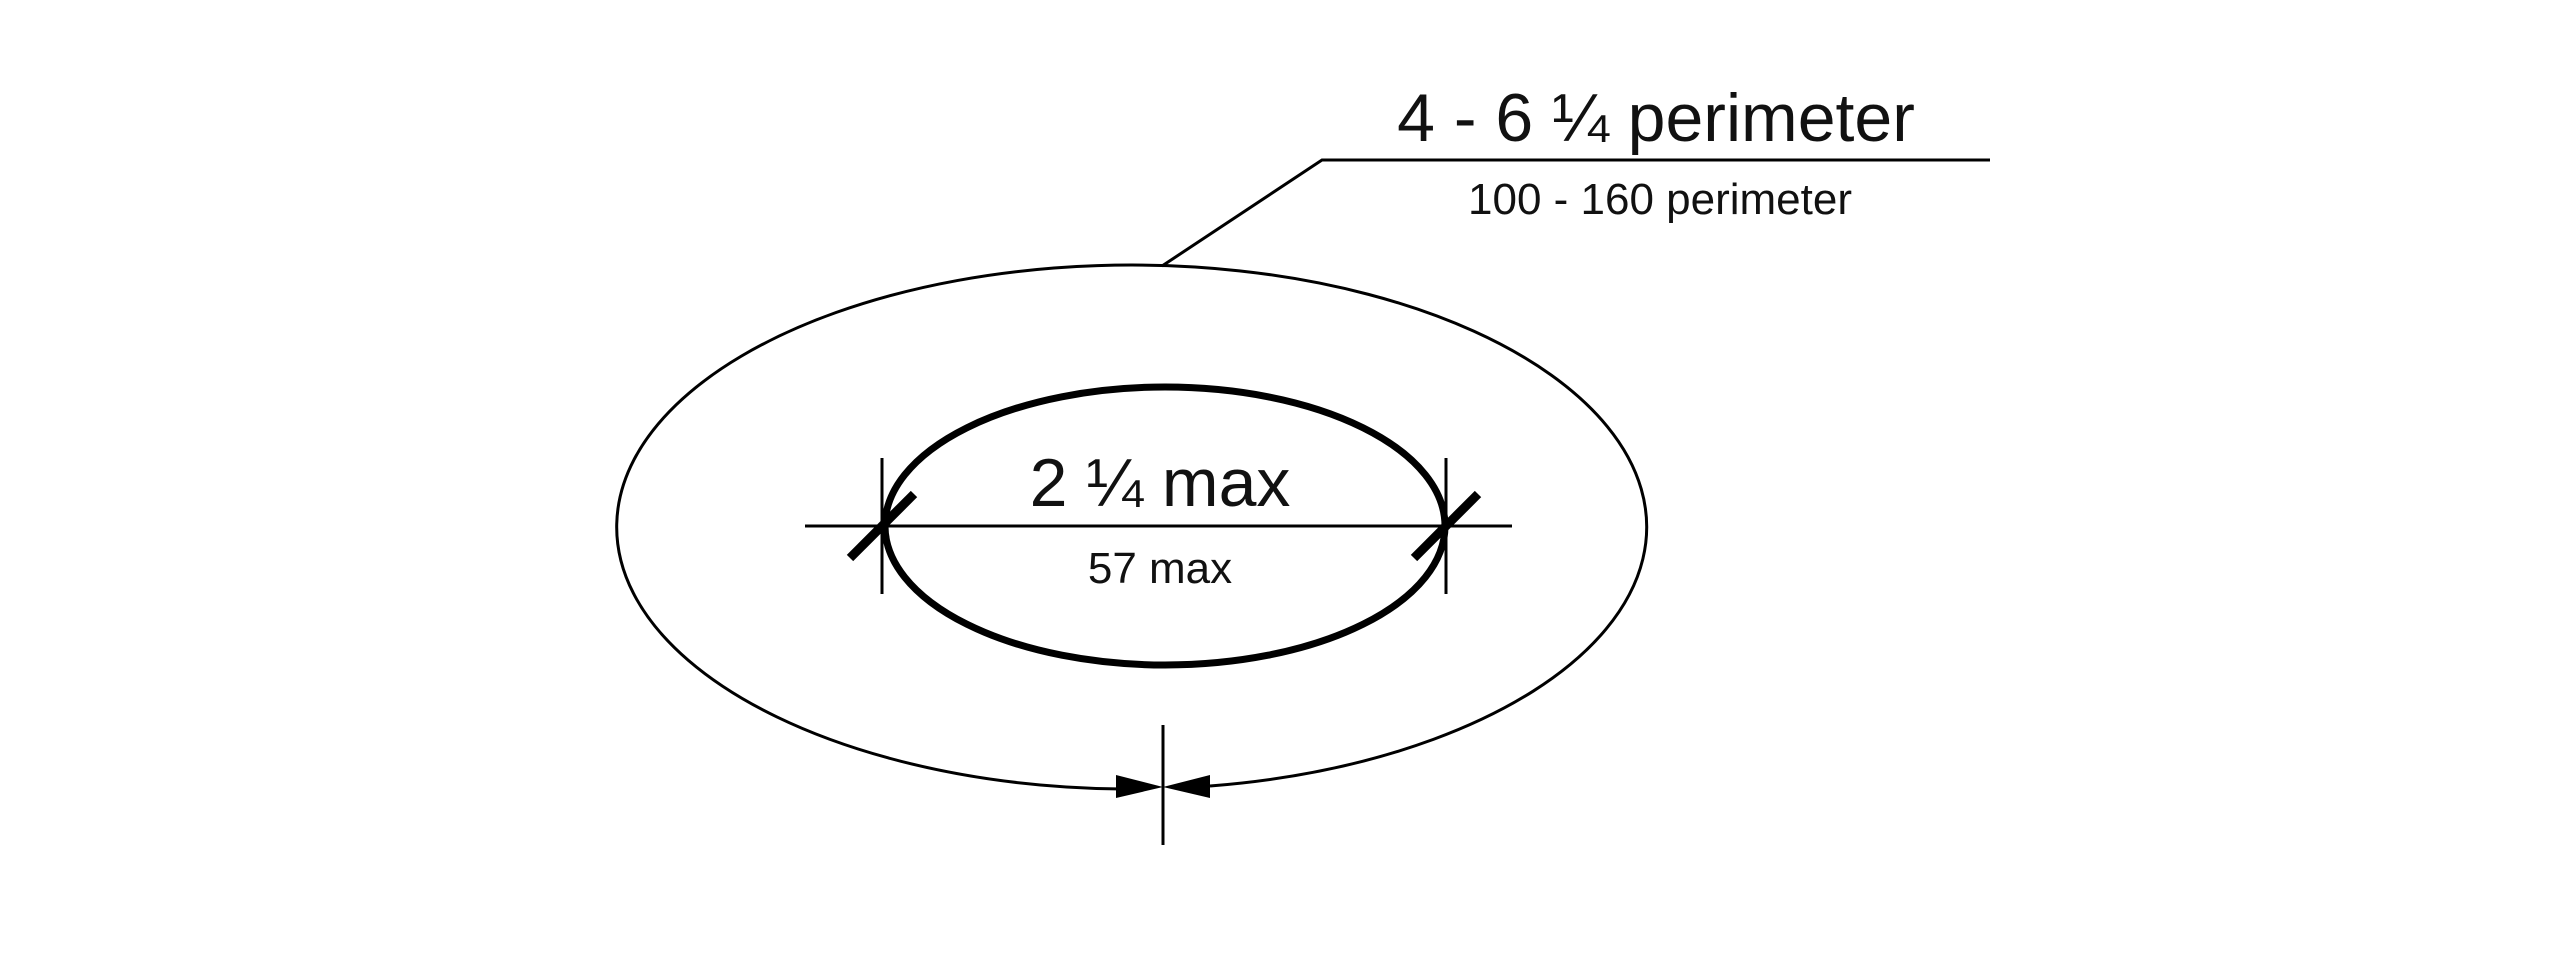 This screenshot has height=953, width=2550. I want to click on perimeter-arrow-right, so click(1186, 786).